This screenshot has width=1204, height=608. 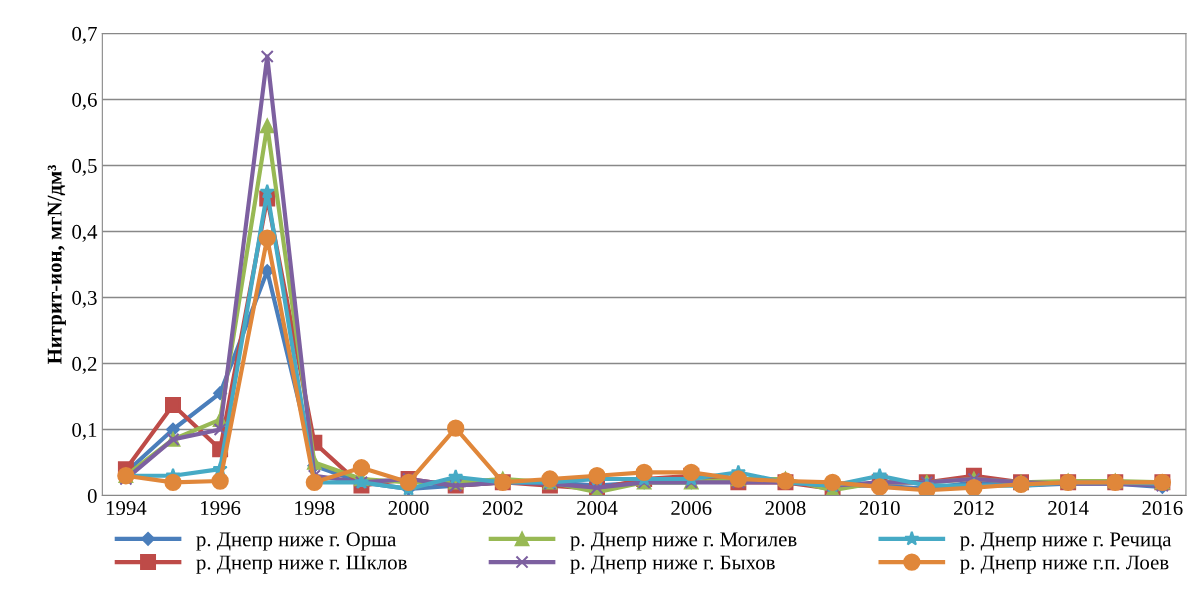 I want to click on y-tick-label: 0,6, so click(x=84, y=101).